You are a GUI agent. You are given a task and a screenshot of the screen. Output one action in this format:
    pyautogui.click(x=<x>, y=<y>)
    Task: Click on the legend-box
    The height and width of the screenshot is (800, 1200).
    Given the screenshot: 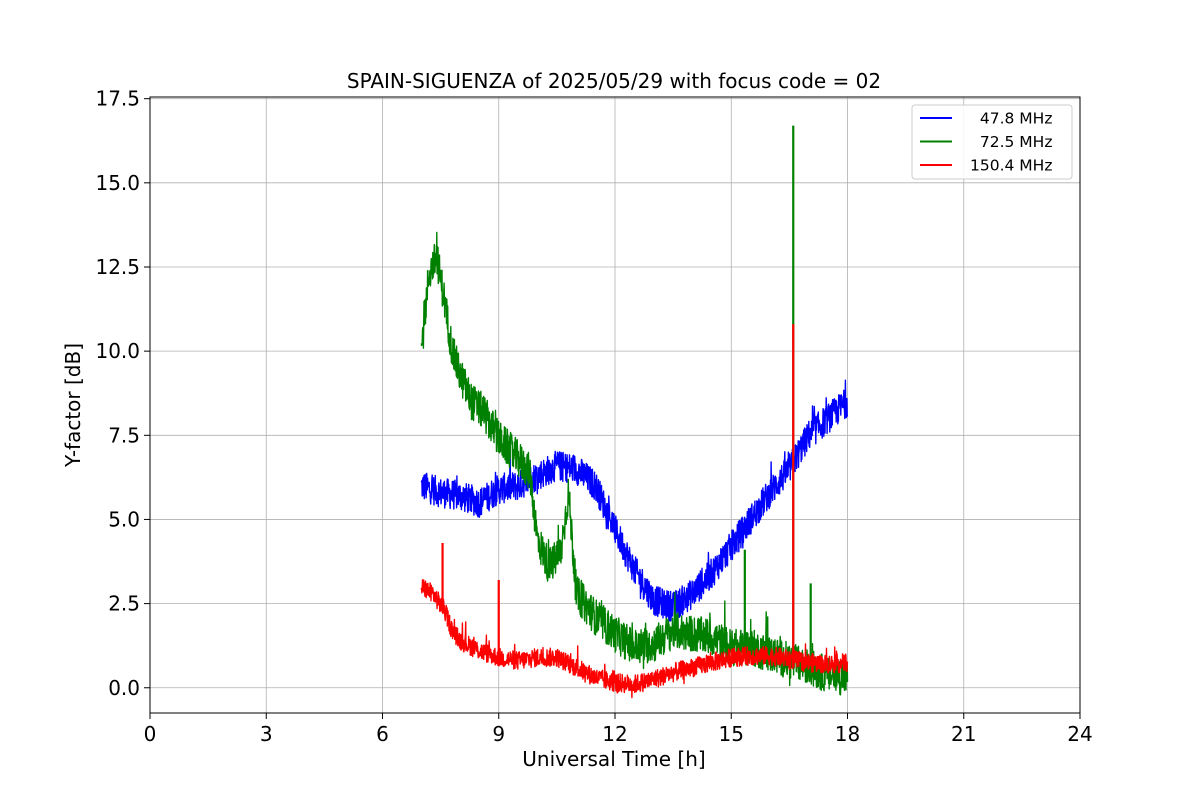 What is the action you would take?
    pyautogui.click(x=992, y=142)
    